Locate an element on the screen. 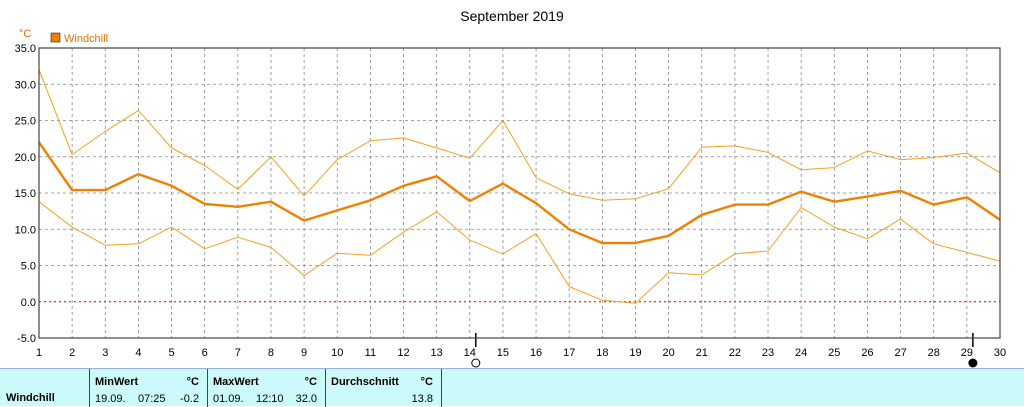 Image resolution: width=1024 pixels, height=407 pixels. x-tick-label: 23 is located at coordinates (768, 353).